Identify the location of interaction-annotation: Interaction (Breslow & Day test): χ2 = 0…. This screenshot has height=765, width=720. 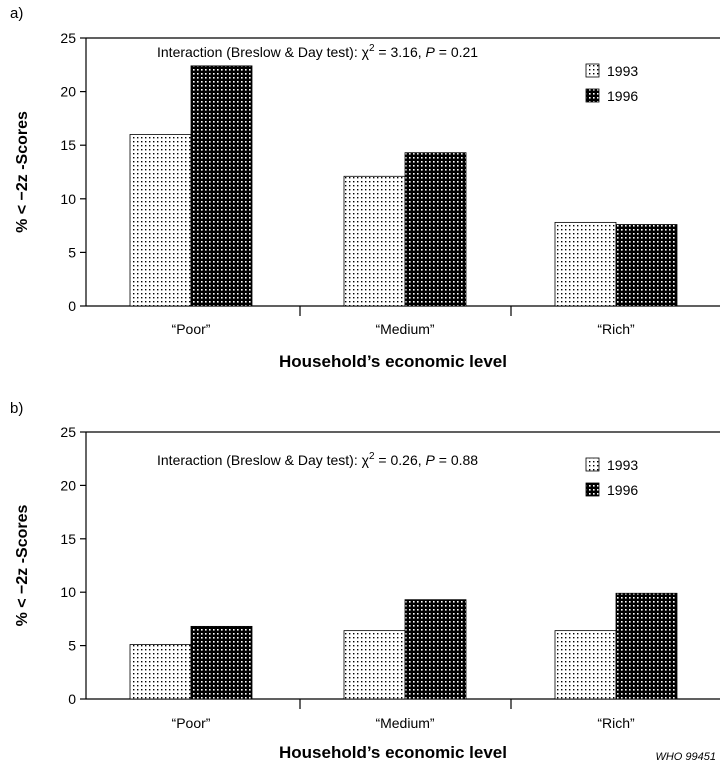
(317, 459).